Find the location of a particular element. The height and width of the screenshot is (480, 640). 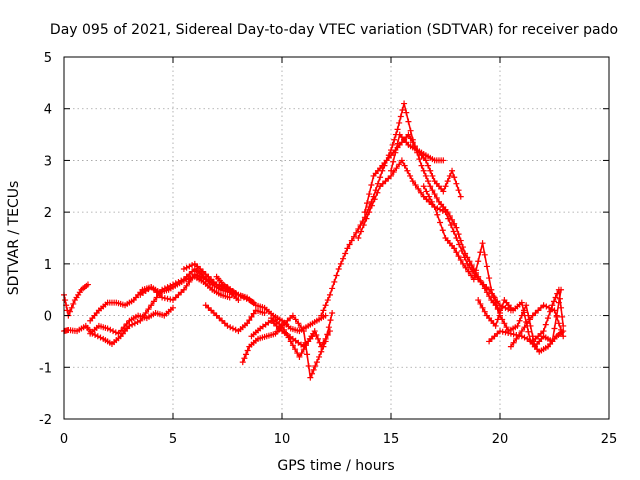

series-sat-j is located at coordinates (282, 333).